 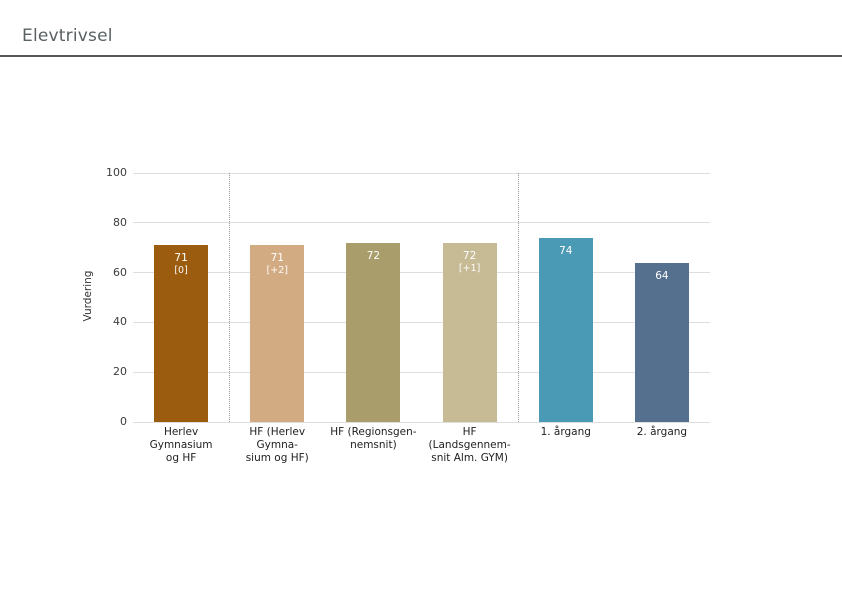 I want to click on bar-4: 72 [+1], so click(x=469, y=332).